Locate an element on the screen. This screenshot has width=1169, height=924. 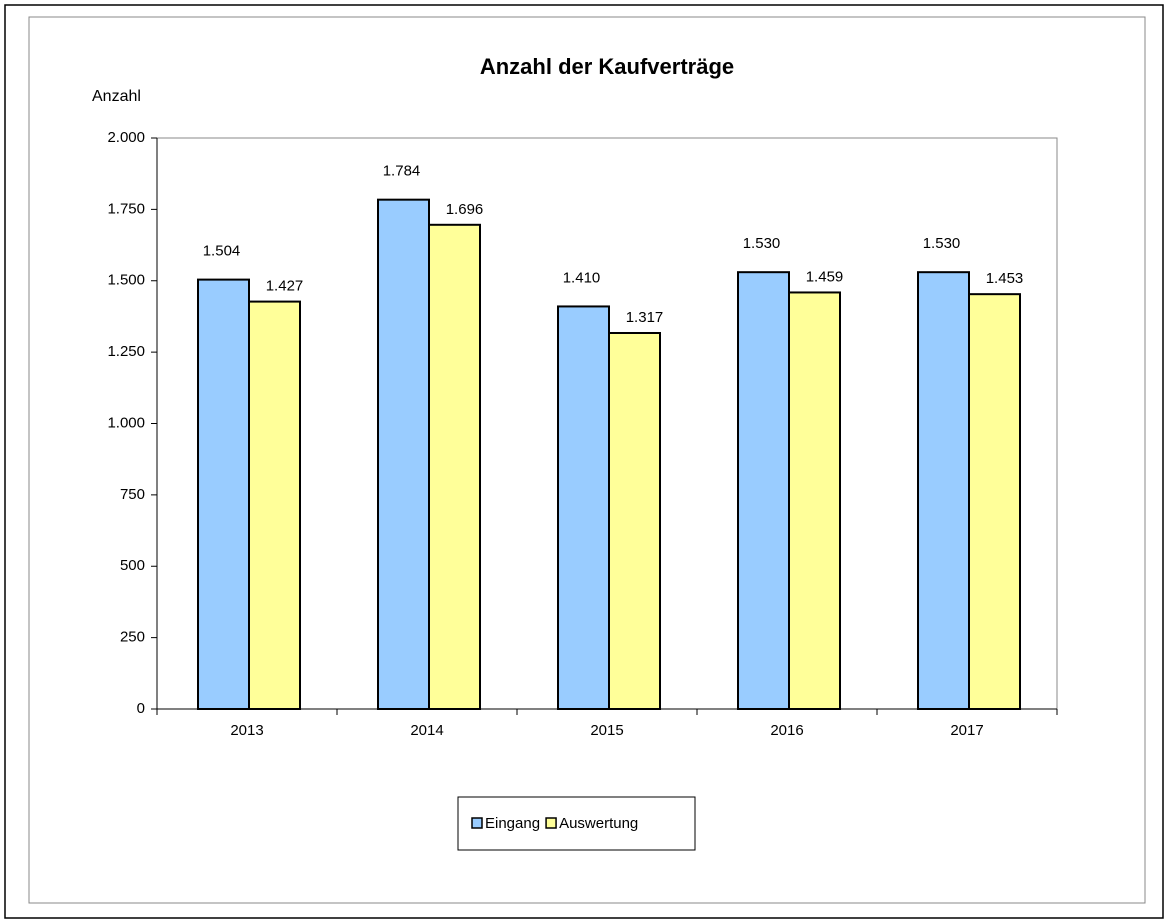
value-label: 1.784 is located at coordinates (402, 171).